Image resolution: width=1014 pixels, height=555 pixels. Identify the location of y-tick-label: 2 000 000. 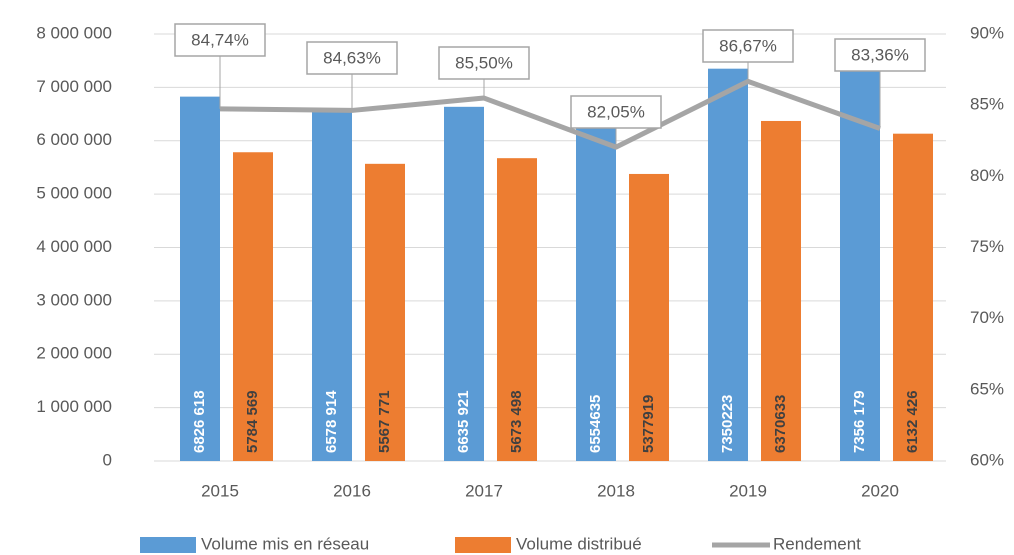
(74, 353).